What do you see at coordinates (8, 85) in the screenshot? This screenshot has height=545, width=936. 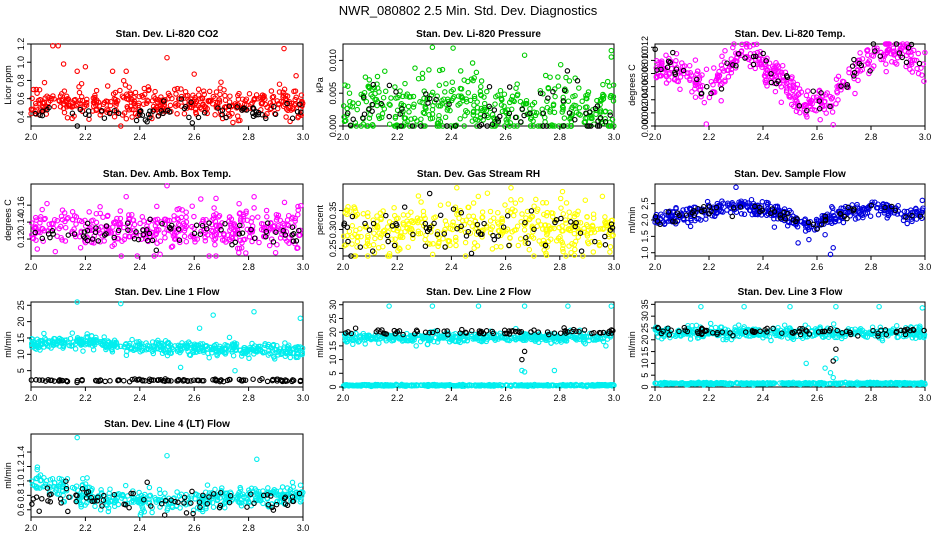 I see `y-axis-label: Licor ppm` at bounding box center [8, 85].